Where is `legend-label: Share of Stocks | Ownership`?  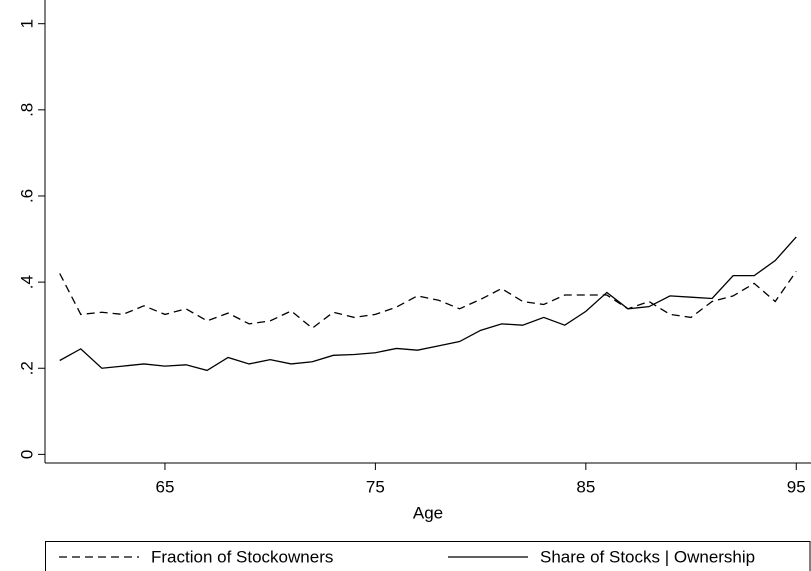
legend-label: Share of Stocks | Ownership is located at coordinates (647, 556).